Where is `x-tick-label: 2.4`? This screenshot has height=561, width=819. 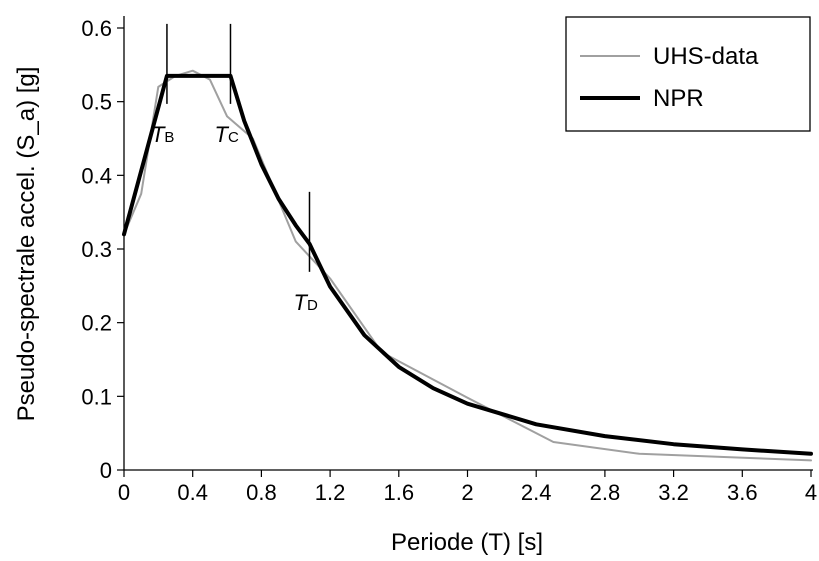 x-tick-label: 2.4 is located at coordinates (536, 492).